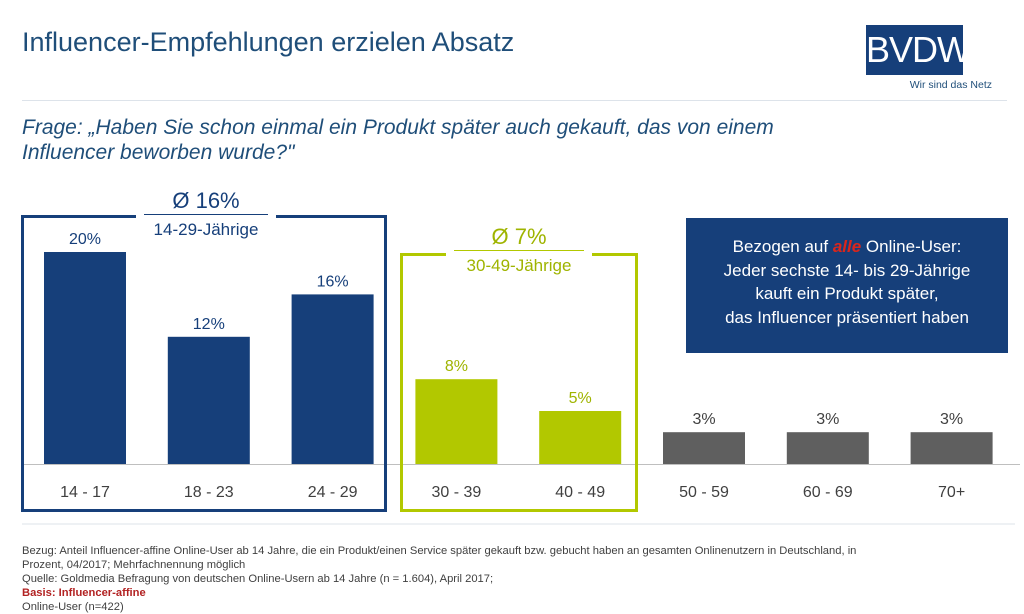  I want to click on callout-line-1: Bezogen auf alle Online-User:, so click(847, 247).